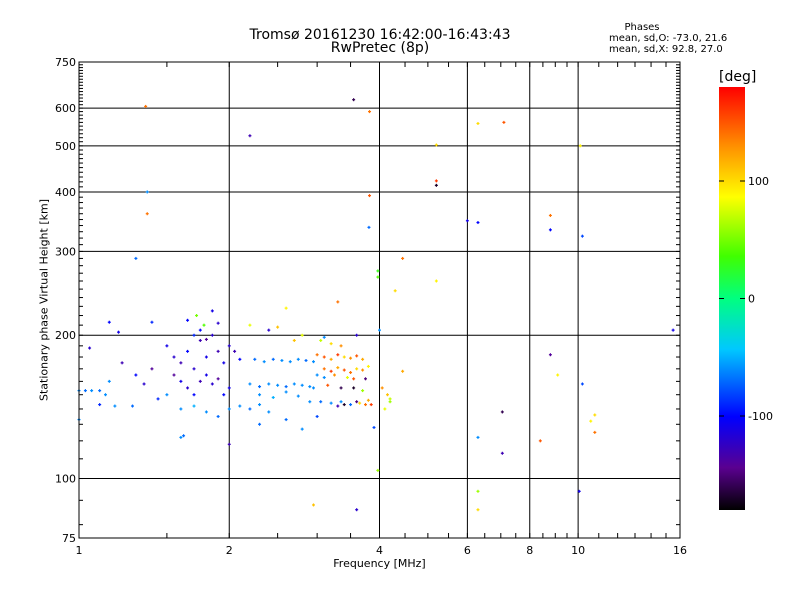 The height and width of the screenshot is (600, 800). Describe the element at coordinates (65, 479) in the screenshot. I see `y-tick-label: 100` at that location.